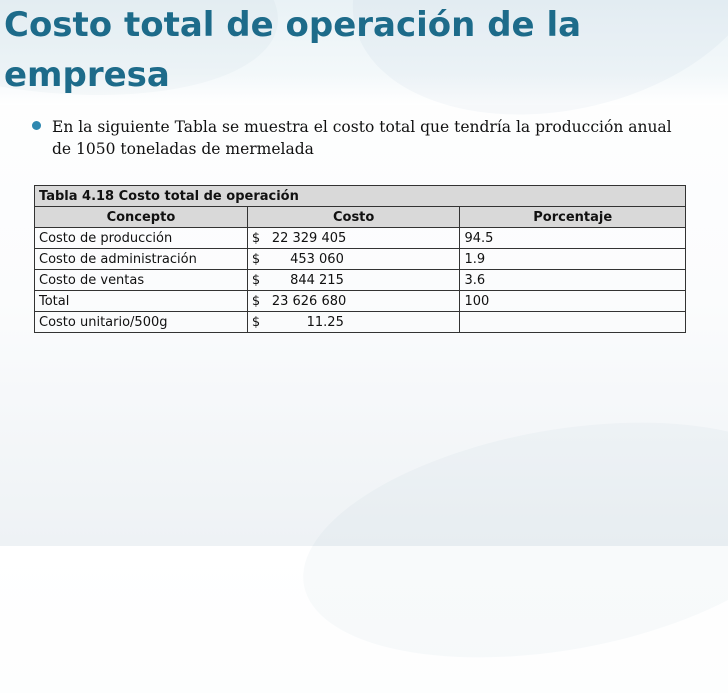  I want to click on cost-amount: 22 329 405, so click(309, 238).